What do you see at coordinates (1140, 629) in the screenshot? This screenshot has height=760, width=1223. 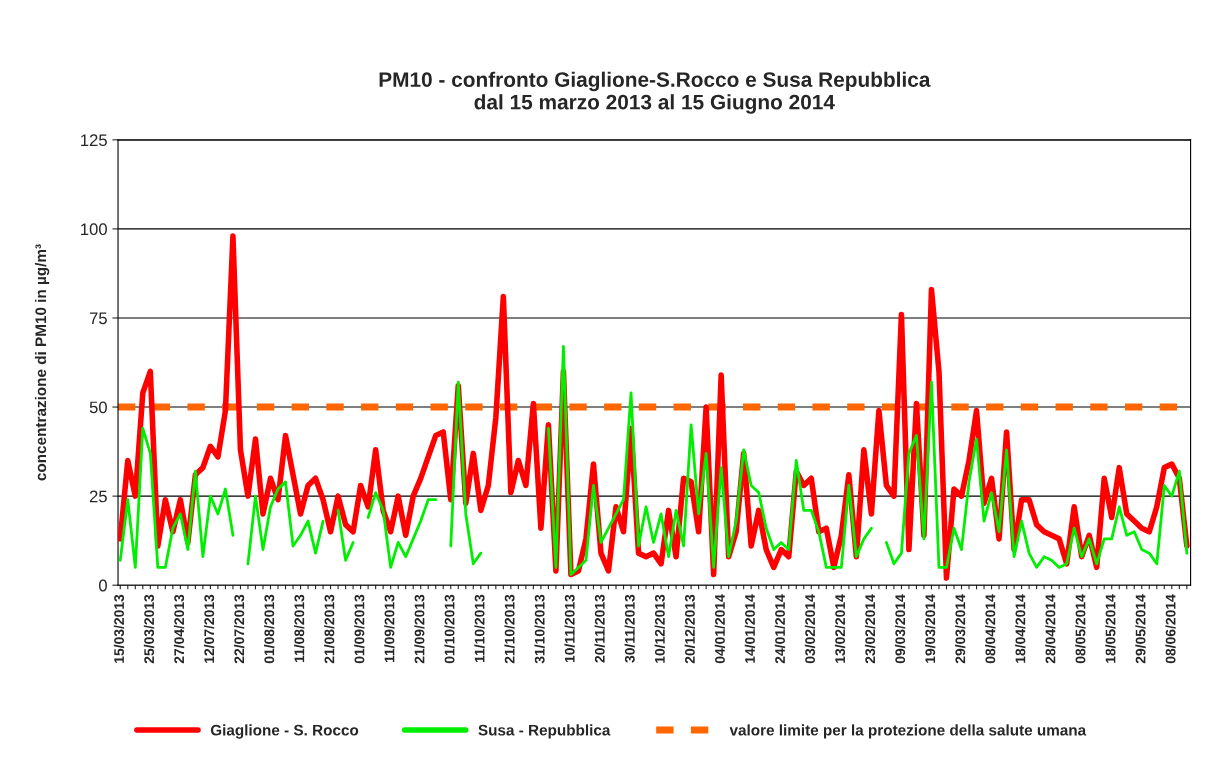 I see `x-tick-label: 29/05/2014` at bounding box center [1140, 629].